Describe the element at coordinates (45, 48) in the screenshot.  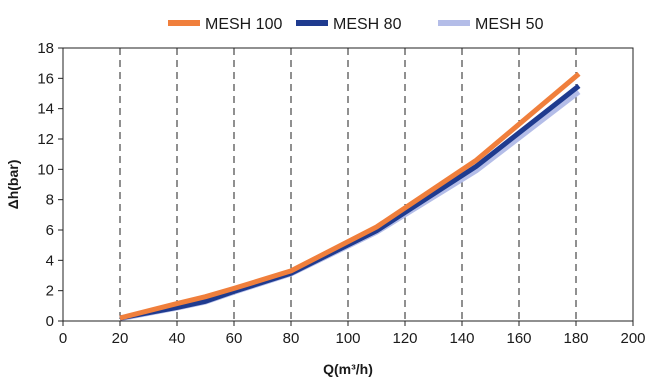
I see `y-tick-label: 18` at that location.